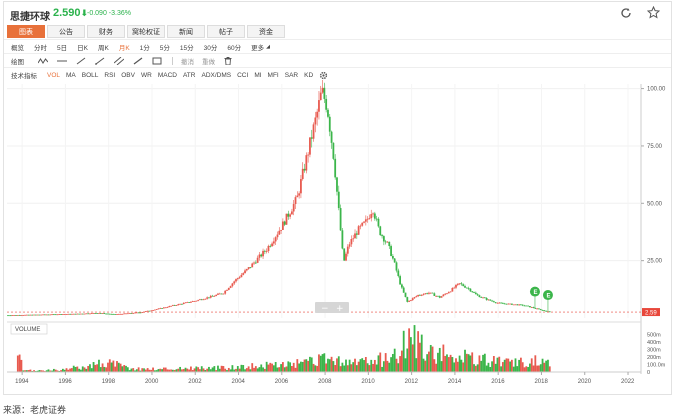 The height and width of the screenshot is (419, 677). Describe the element at coordinates (216, 75) in the screenshot. I see `indicator-8: ADX/DMS` at that location.